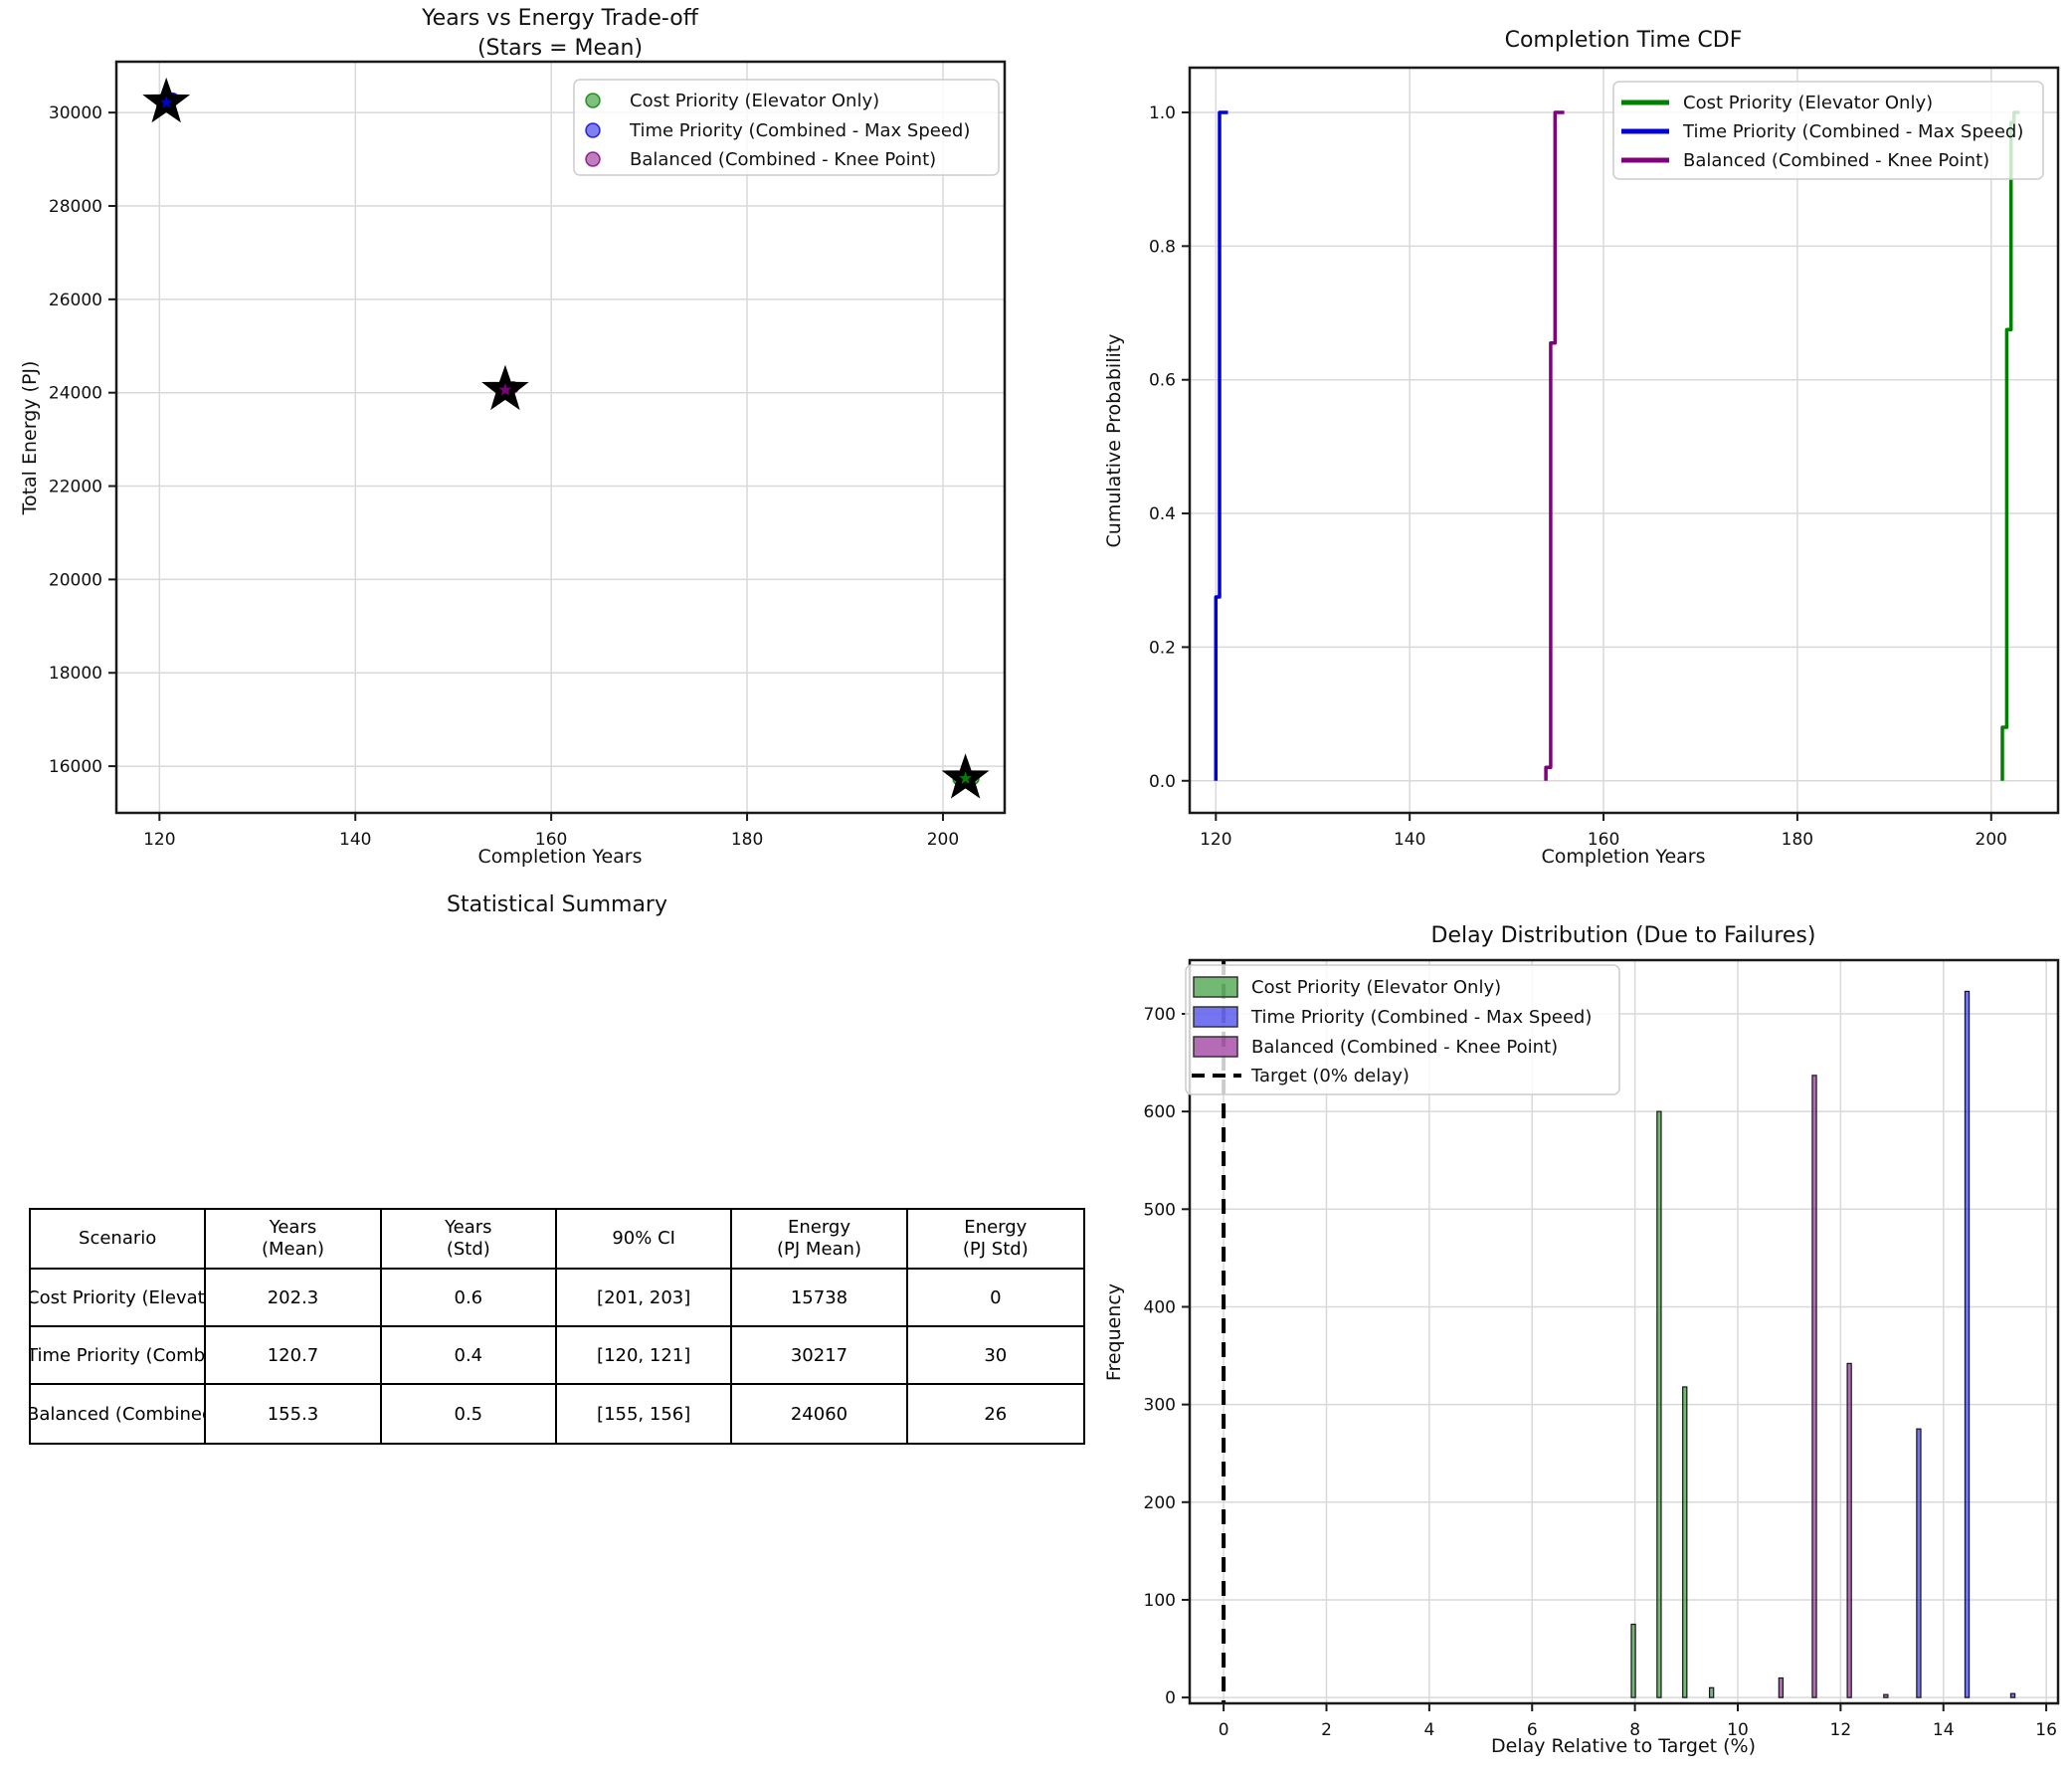 The width and height of the screenshot is (2072, 1774). Describe the element at coordinates (1160, 1601) in the screenshot. I see `y-tick-label: 100` at that location.